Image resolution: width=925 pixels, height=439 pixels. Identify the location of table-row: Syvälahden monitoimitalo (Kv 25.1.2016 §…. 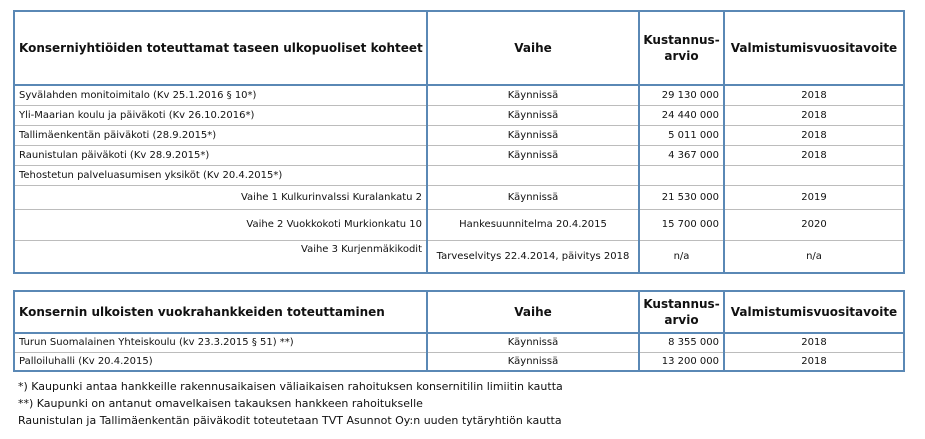
(459, 95).